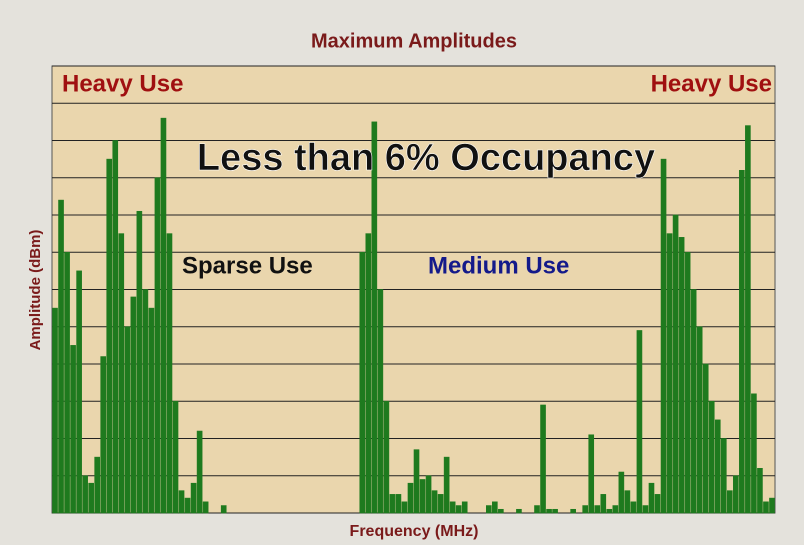  What do you see at coordinates (247, 265) in the screenshot?
I see `annotation: Sparse Use` at bounding box center [247, 265].